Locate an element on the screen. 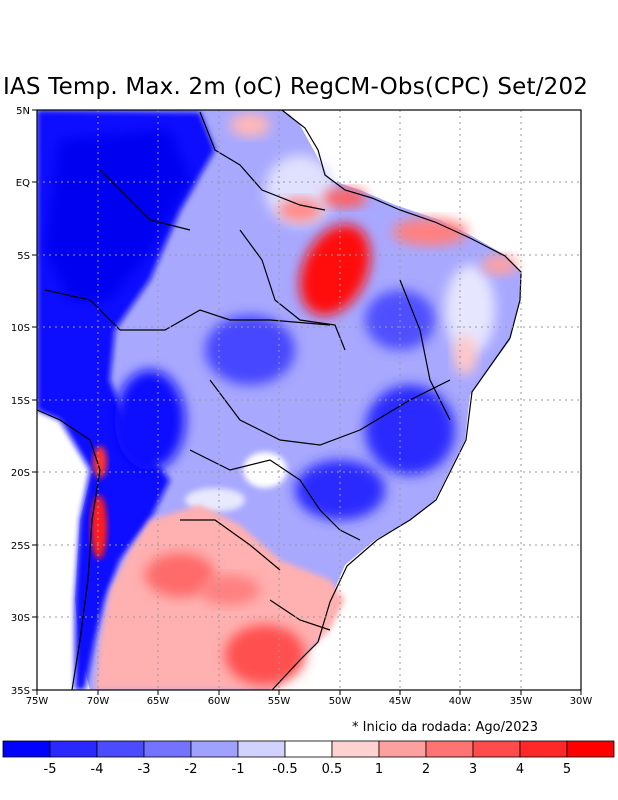  colorbar-tick-label: 5 is located at coordinates (567, 769).